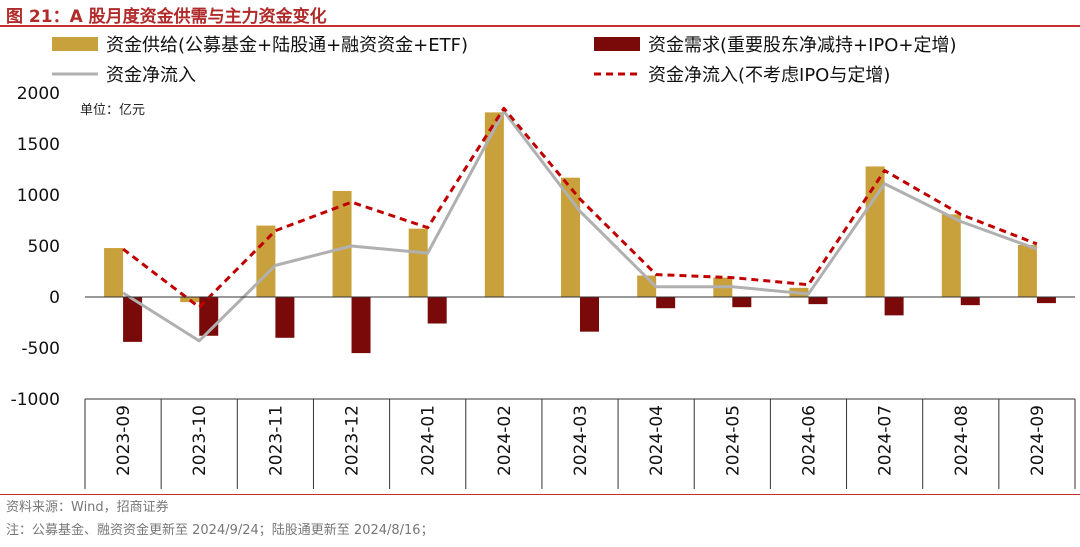 The image size is (1080, 547). Describe the element at coordinates (429, 440) in the screenshot. I see `x-tick-label: 2024-01` at that location.